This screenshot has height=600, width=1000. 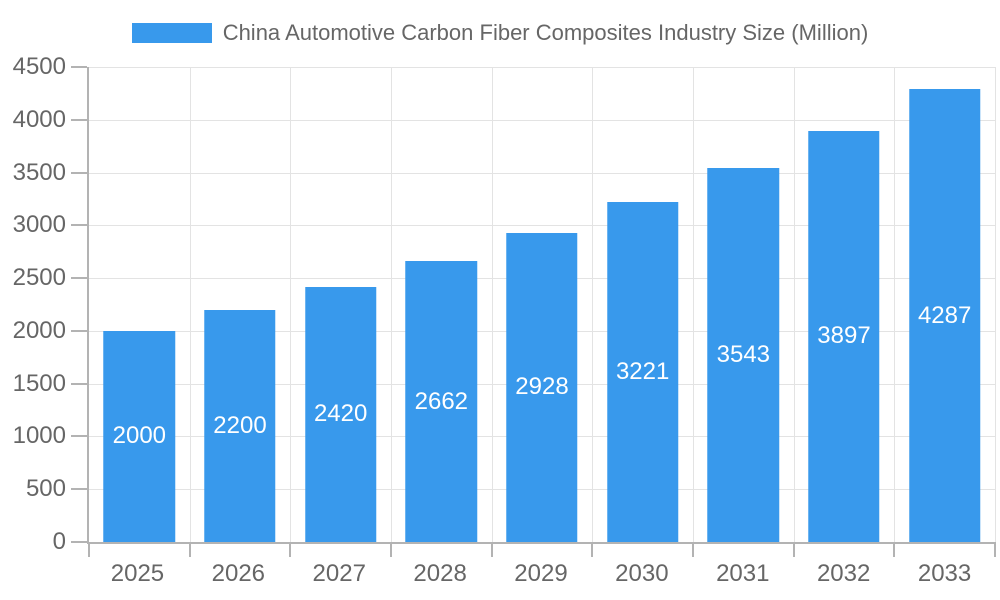 I want to click on y-axis-tick-label: 3000, so click(x=39, y=225).